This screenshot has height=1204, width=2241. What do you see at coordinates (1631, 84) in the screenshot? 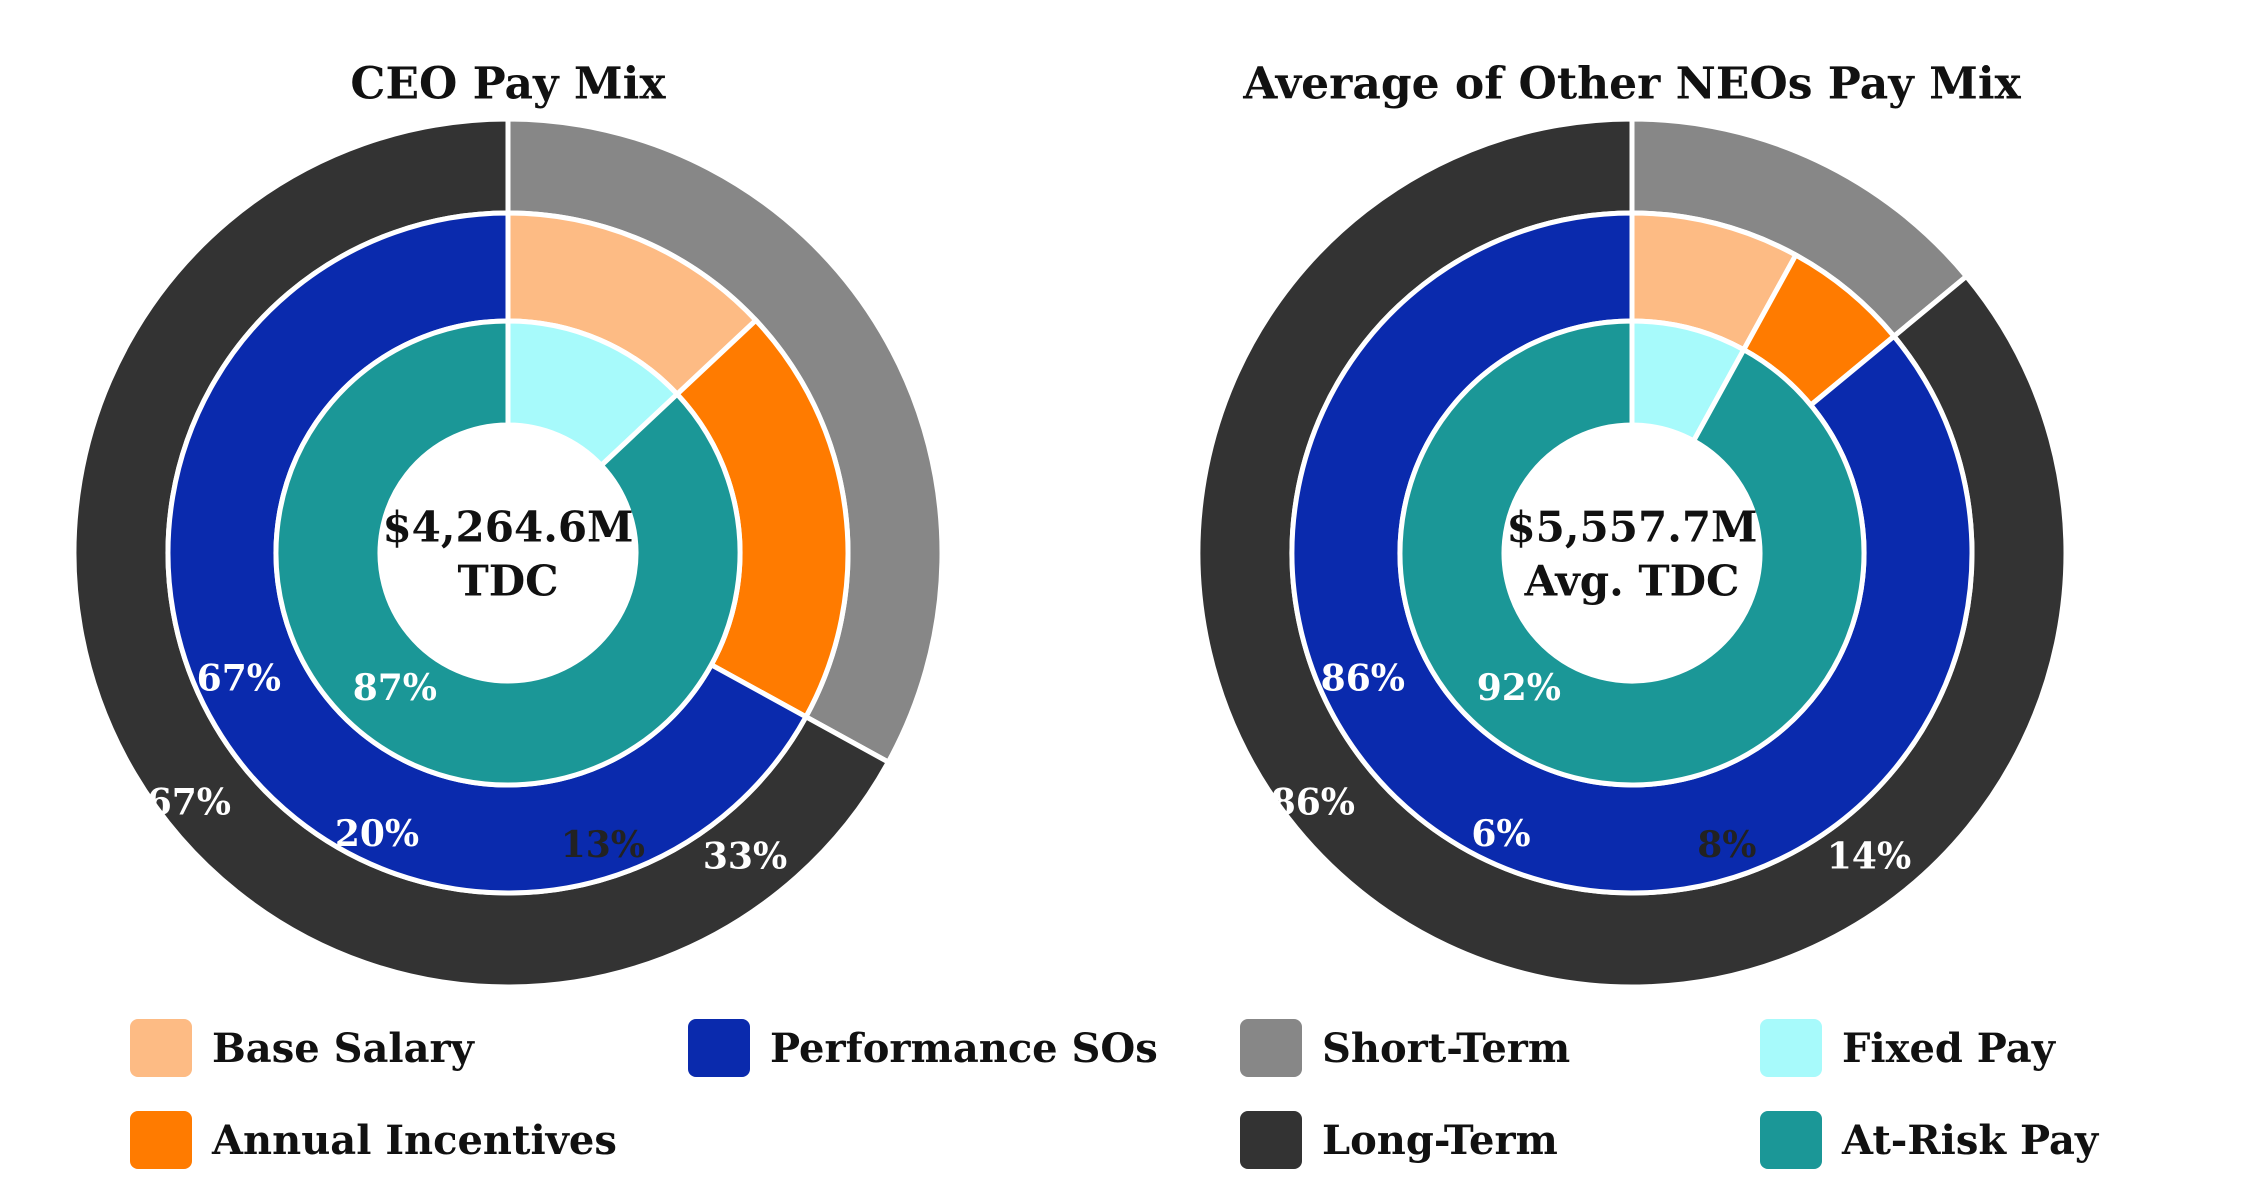
I see `chart-title-2: Average of Other NEOs Pay Mix` at bounding box center [1631, 84].